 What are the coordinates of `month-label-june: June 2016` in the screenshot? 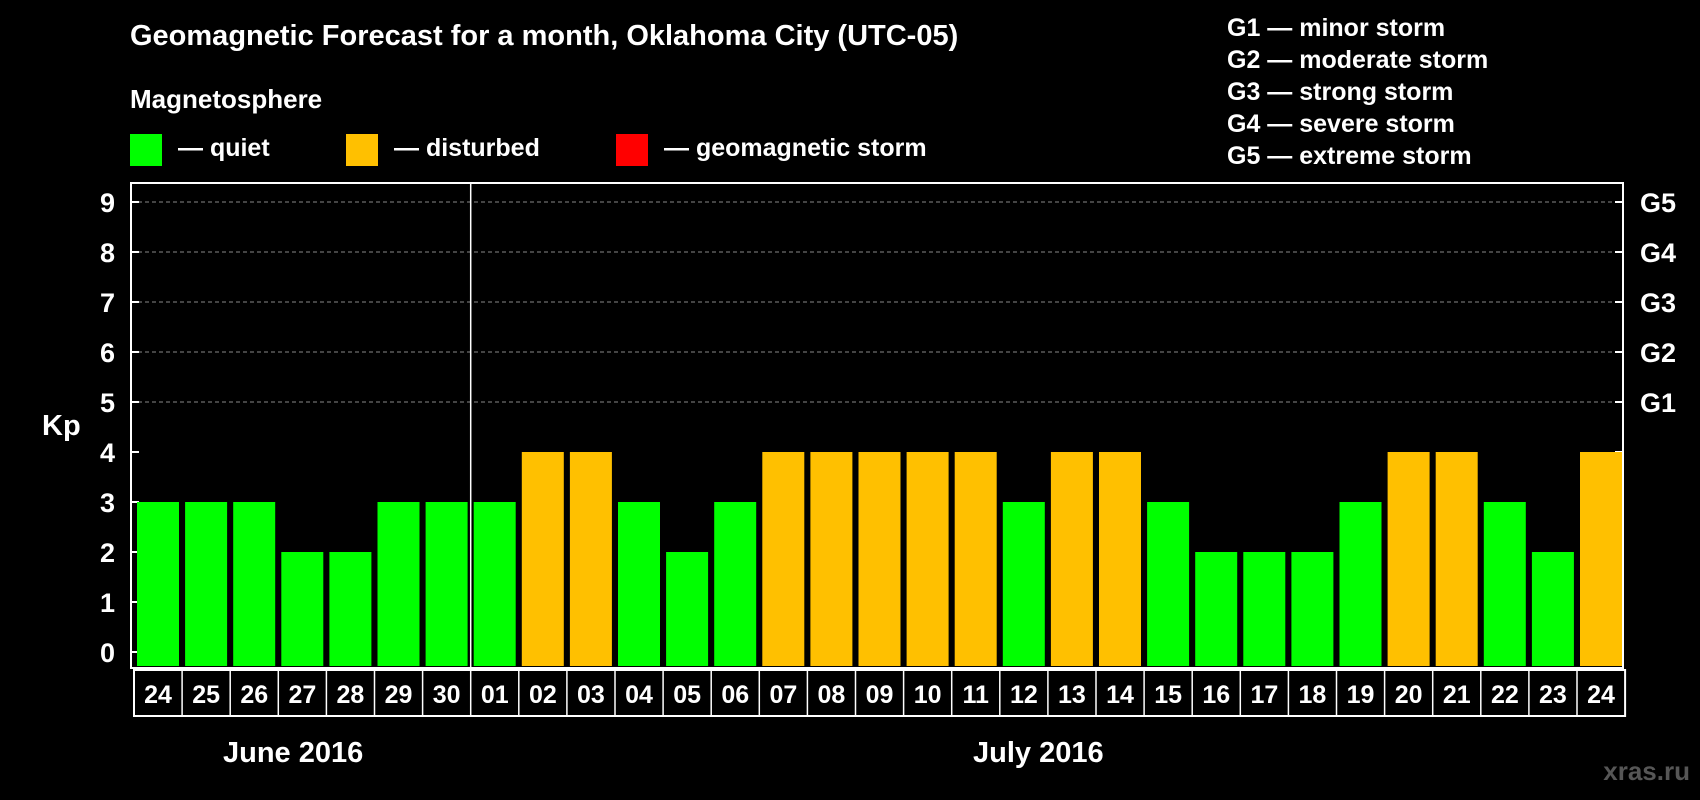 It's located at (293, 753).